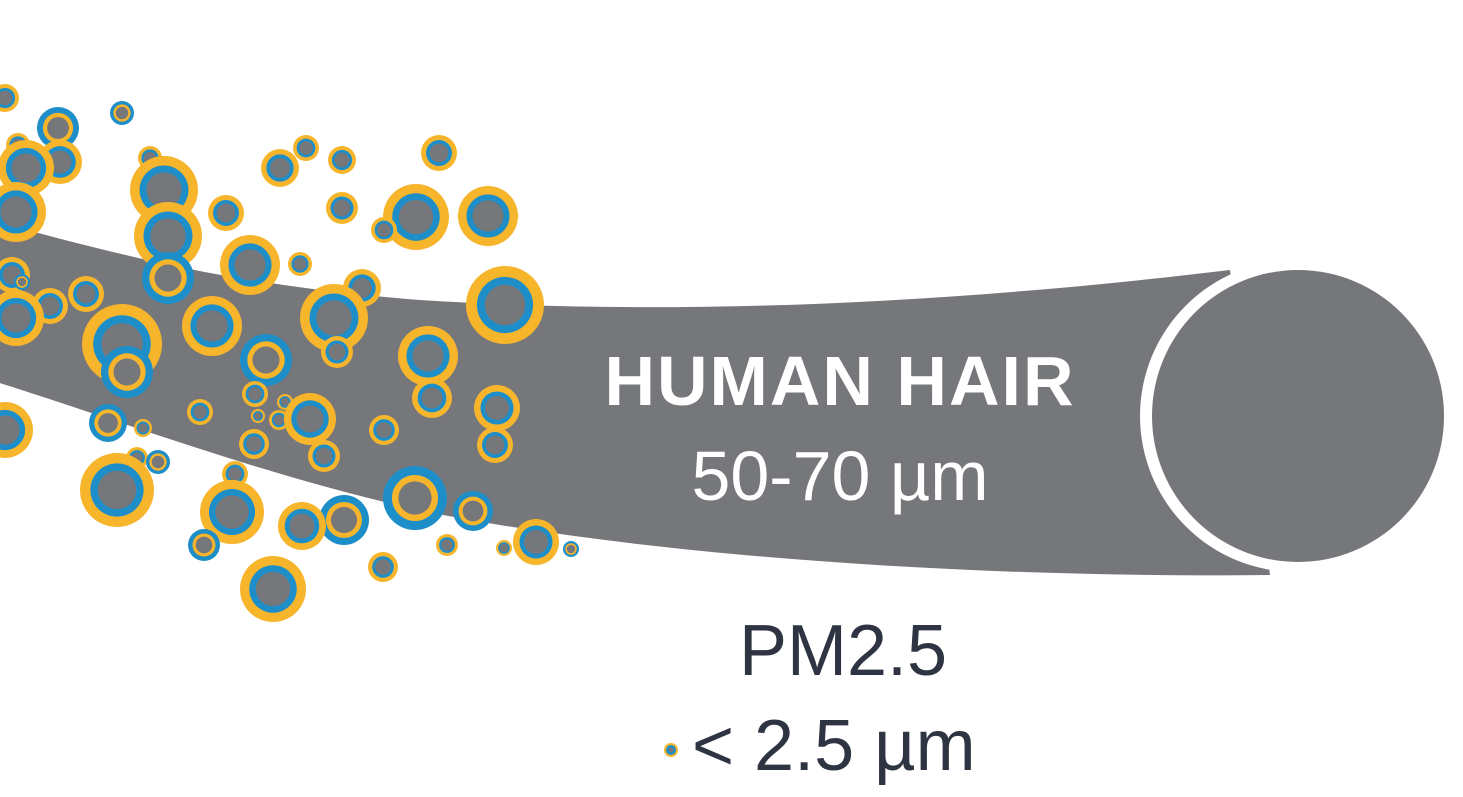 The height and width of the screenshot is (797, 1463). I want to click on hair-size-label: 50-70 µm, so click(839, 476).